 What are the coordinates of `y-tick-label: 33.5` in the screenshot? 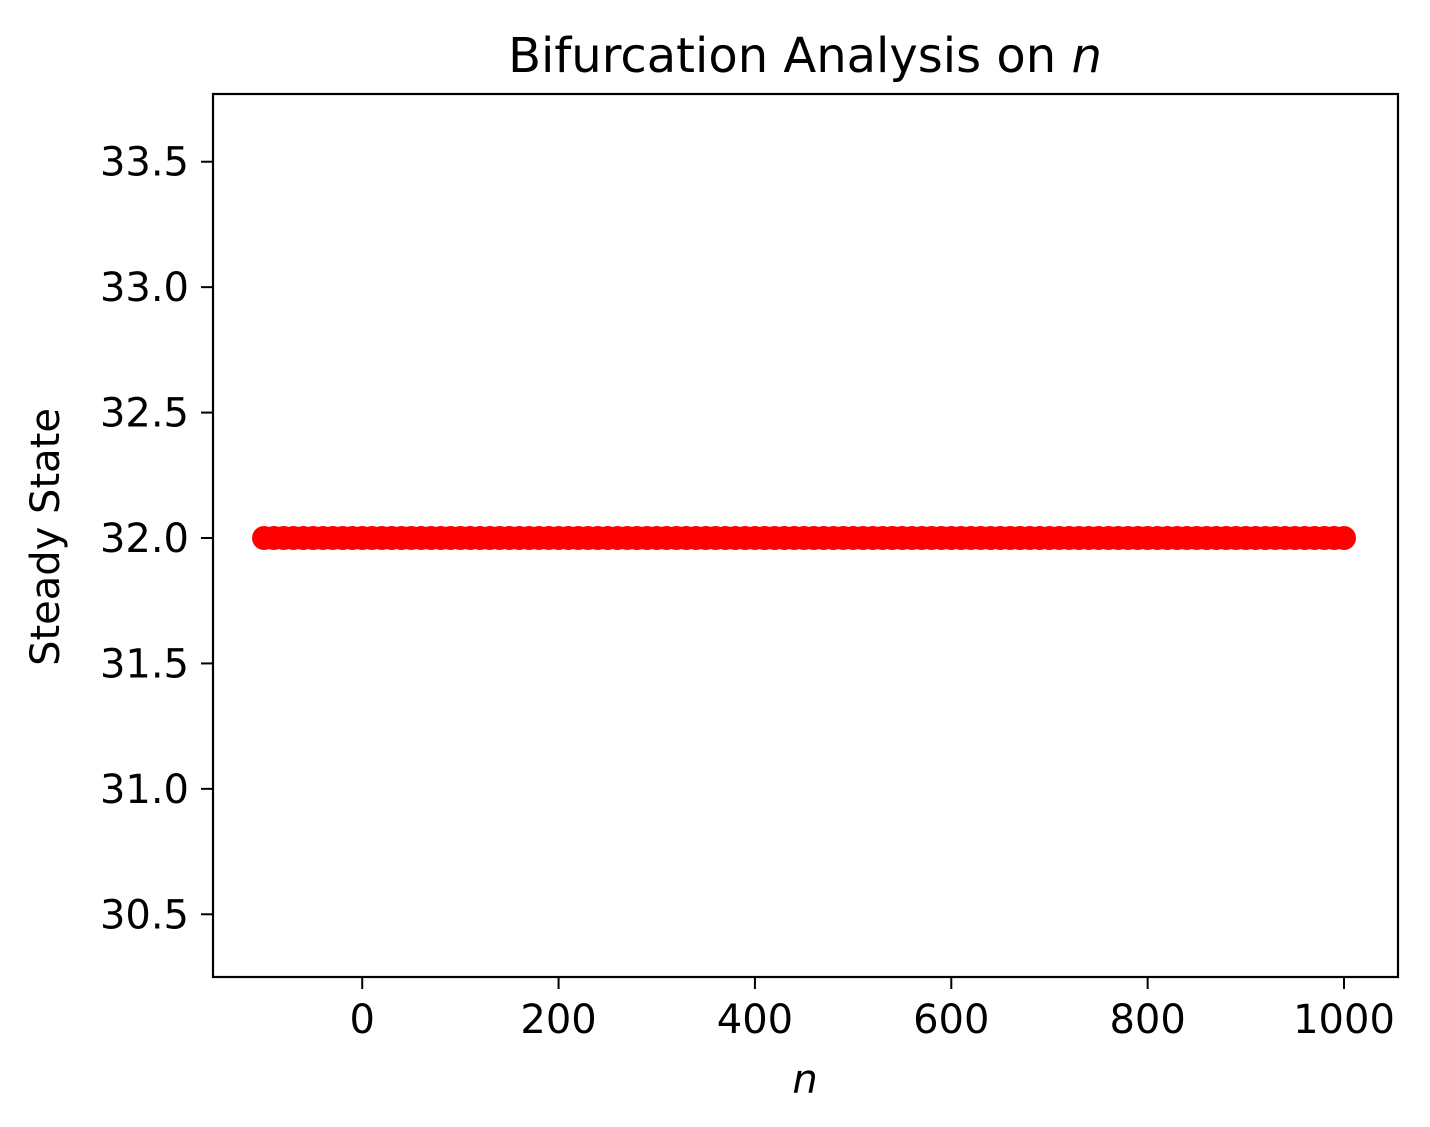 It's located at (144, 163).